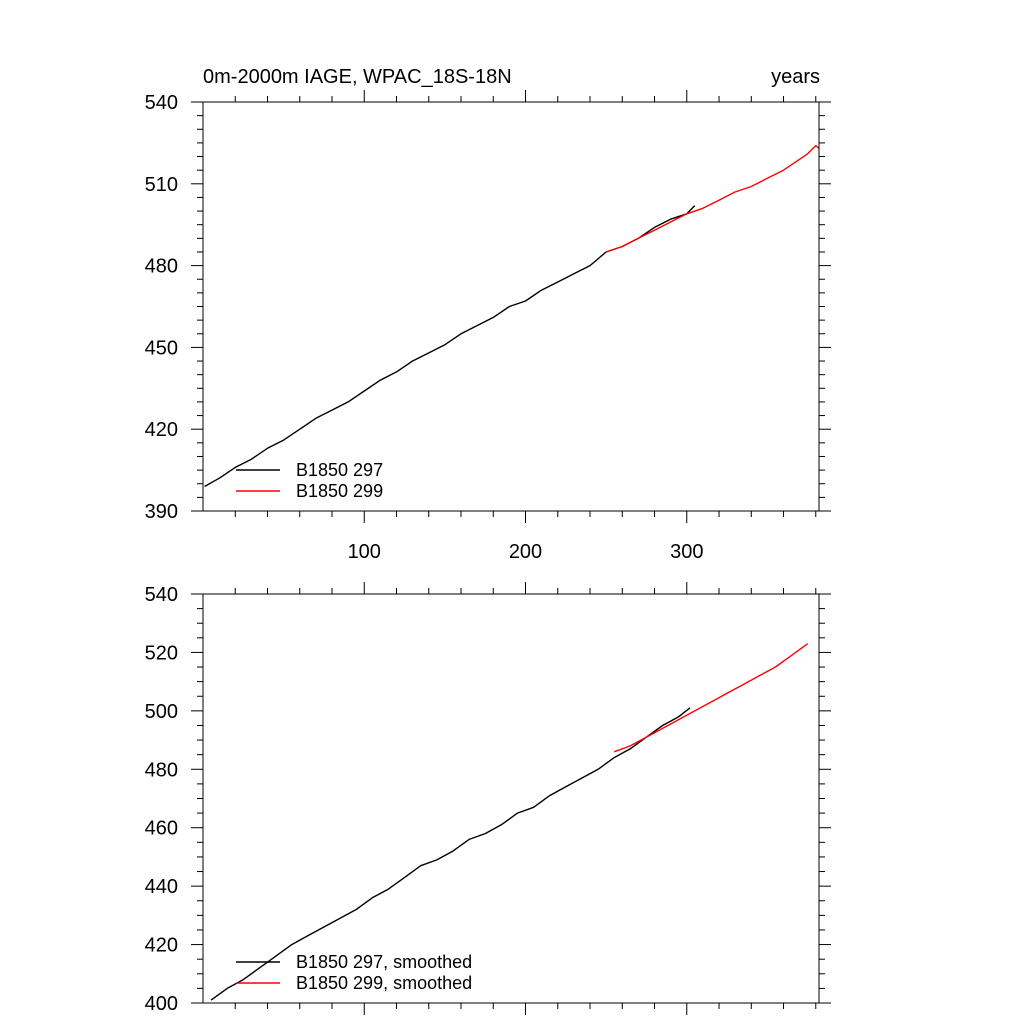  What do you see at coordinates (450, 854) in the screenshot?
I see `series-line-b1850-297-smoothed` at bounding box center [450, 854].